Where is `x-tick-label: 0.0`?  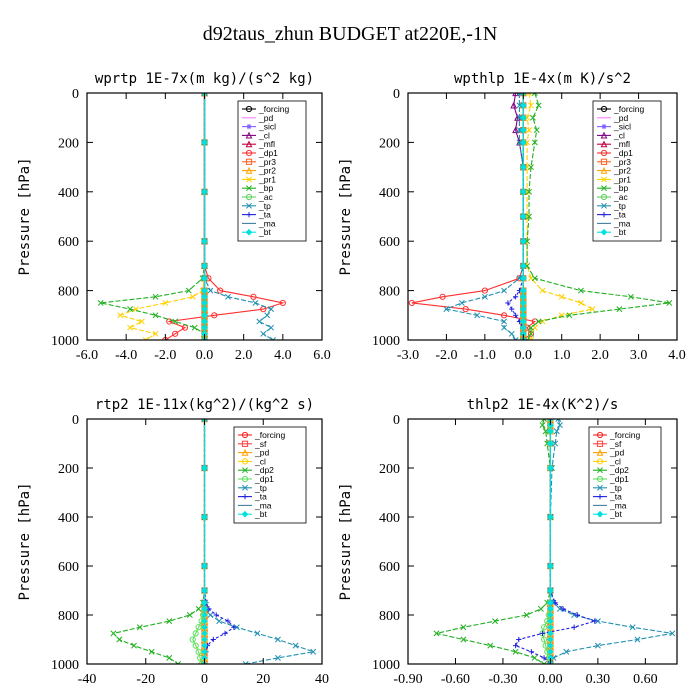 x-tick-label: 0.0 is located at coordinates (524, 355).